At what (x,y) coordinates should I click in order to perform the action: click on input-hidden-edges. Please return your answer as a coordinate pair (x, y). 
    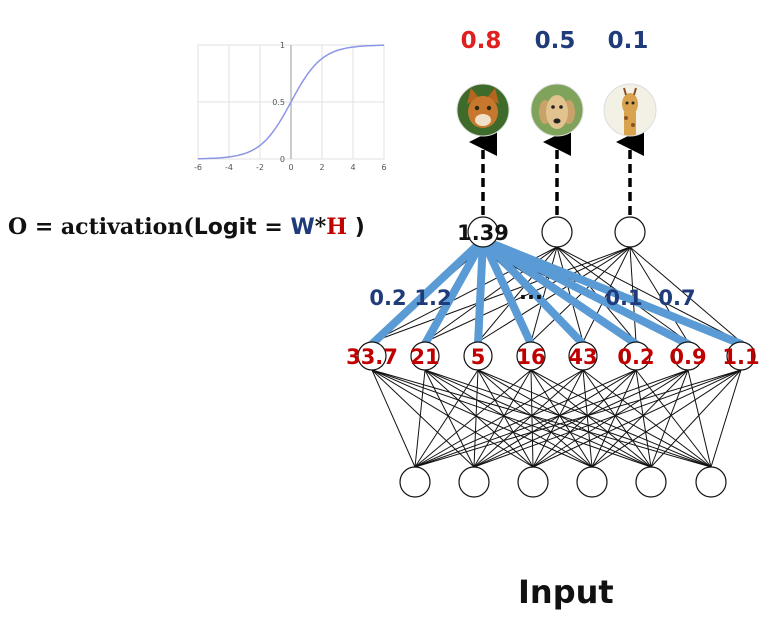
    Looking at the image, I should click on (556, 418).